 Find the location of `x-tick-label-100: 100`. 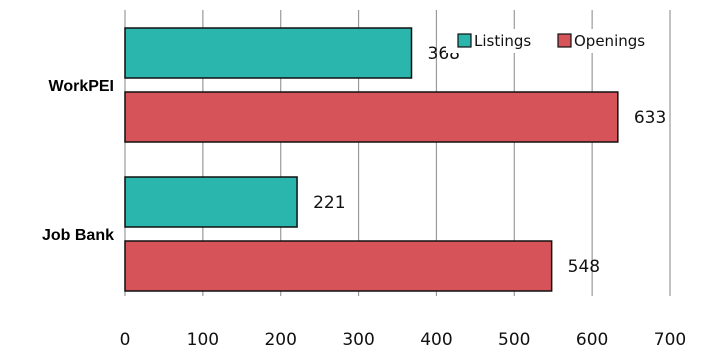

x-tick-label-100: 100 is located at coordinates (203, 340).